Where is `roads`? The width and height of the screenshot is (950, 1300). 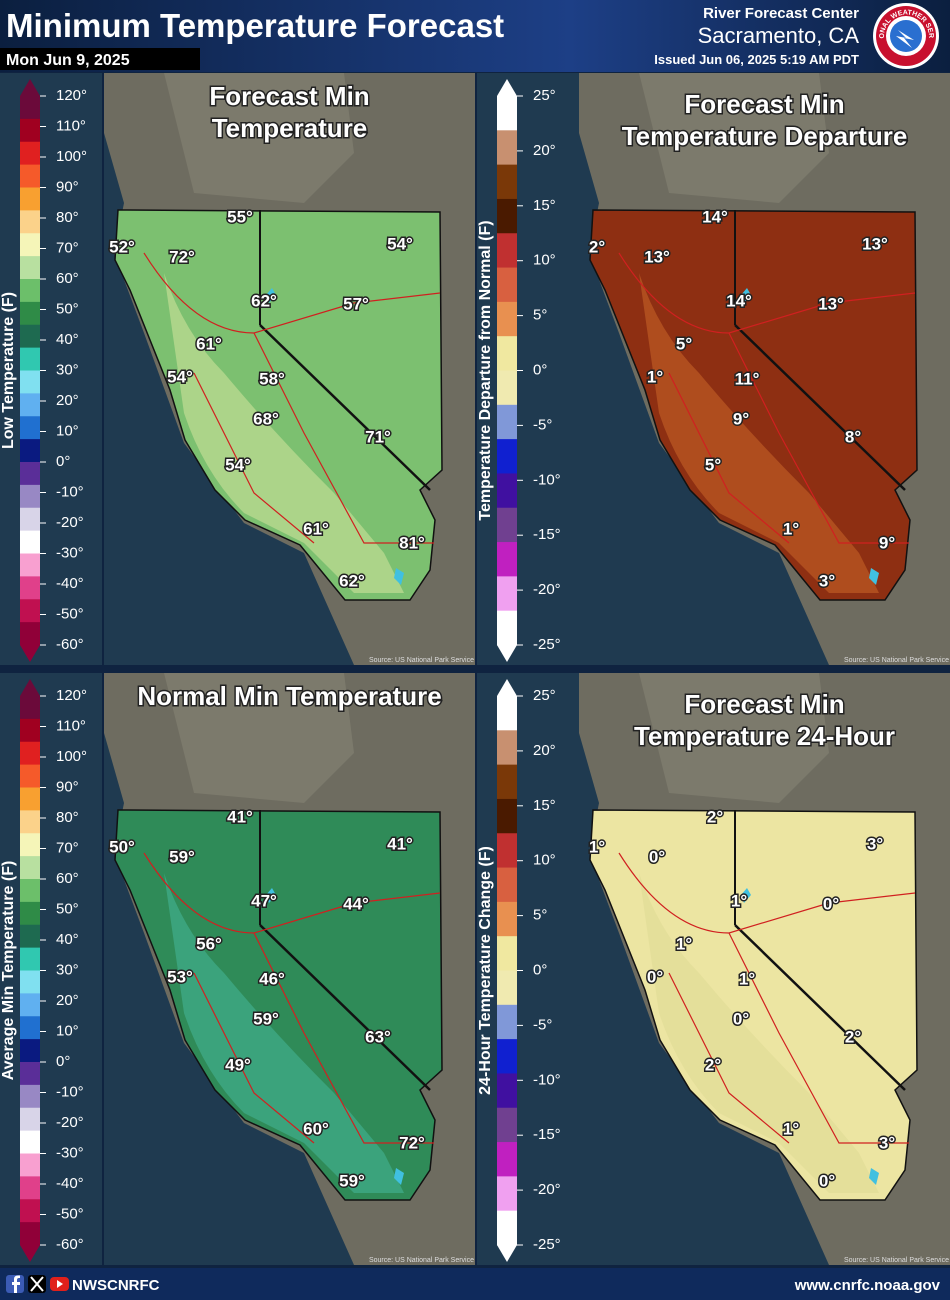
roads is located at coordinates (767, 998).